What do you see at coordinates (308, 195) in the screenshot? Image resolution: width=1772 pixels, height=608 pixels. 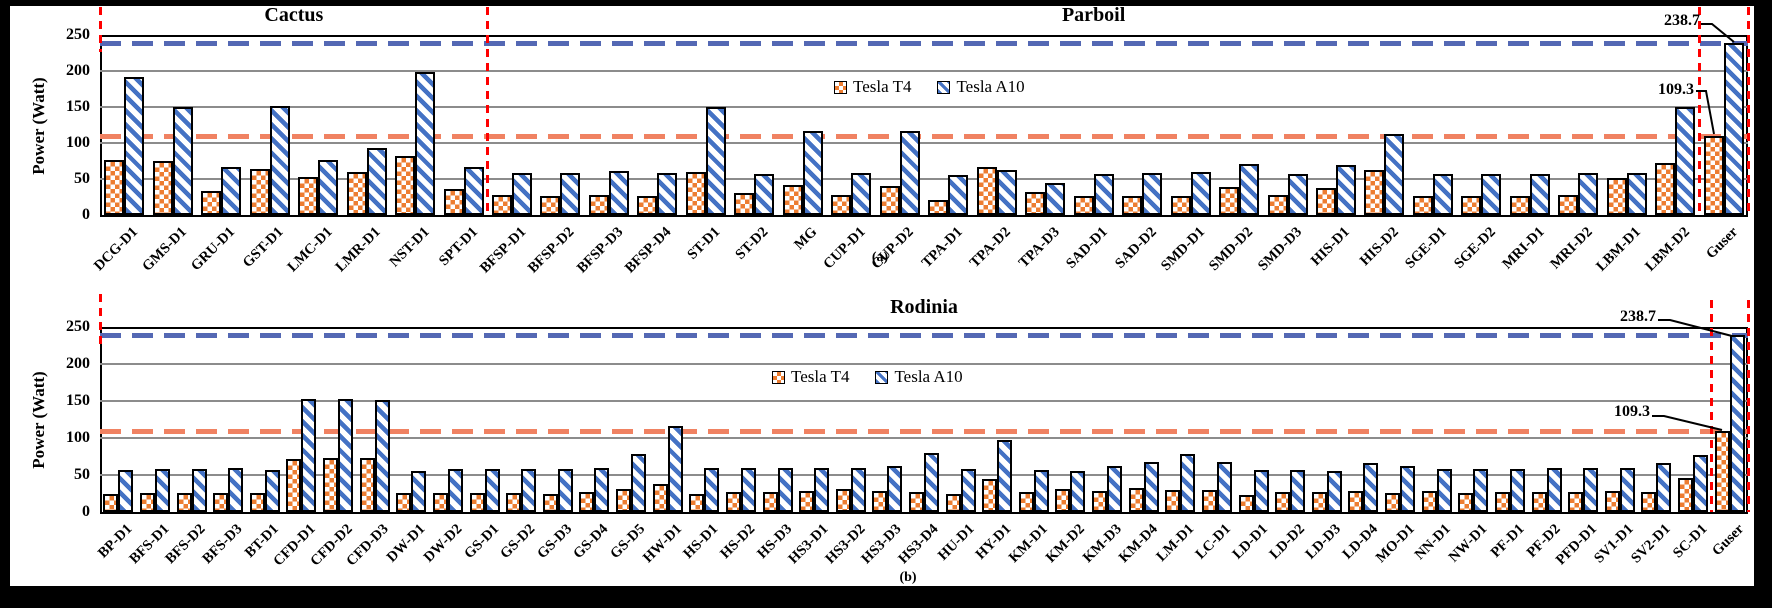 I see `bar-tesla-t4-LMC-D1` at bounding box center [308, 195].